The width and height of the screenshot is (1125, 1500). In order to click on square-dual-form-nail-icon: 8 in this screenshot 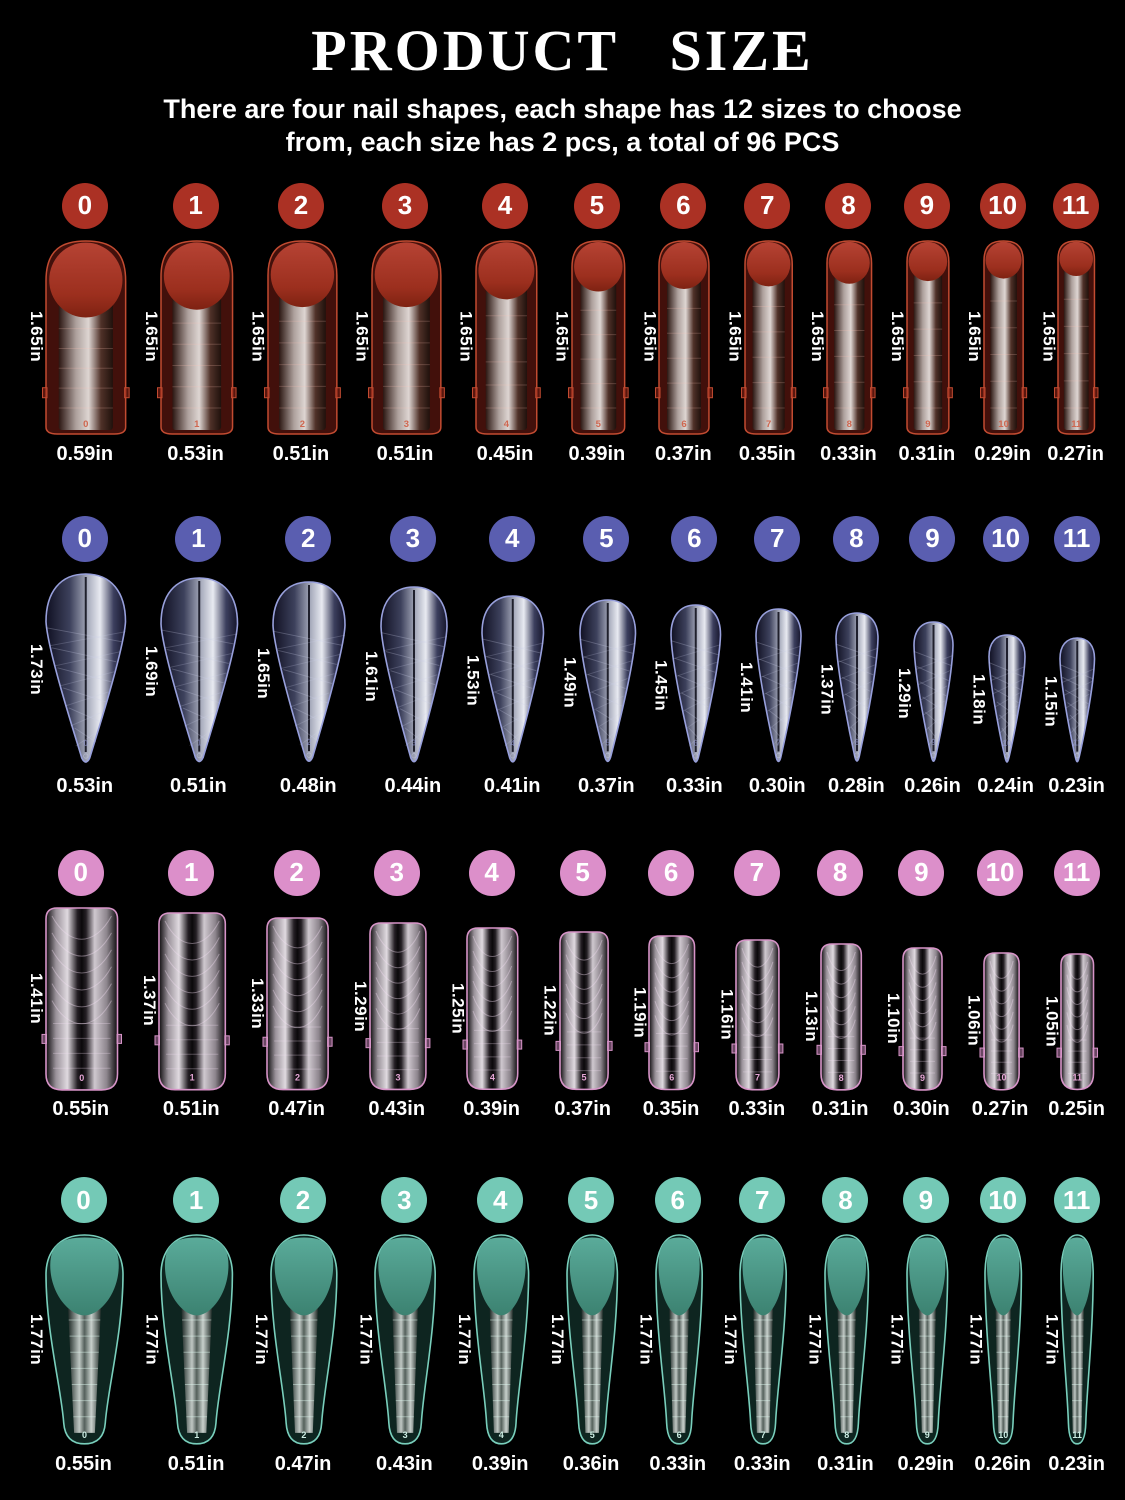, I will do `click(841, 1016)`.